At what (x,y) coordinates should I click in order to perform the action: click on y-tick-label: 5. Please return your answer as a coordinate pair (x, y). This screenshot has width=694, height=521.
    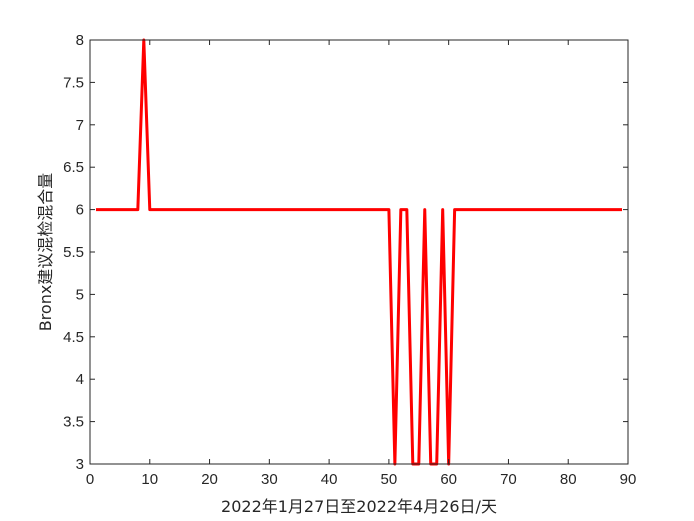
    Looking at the image, I should click on (80, 294).